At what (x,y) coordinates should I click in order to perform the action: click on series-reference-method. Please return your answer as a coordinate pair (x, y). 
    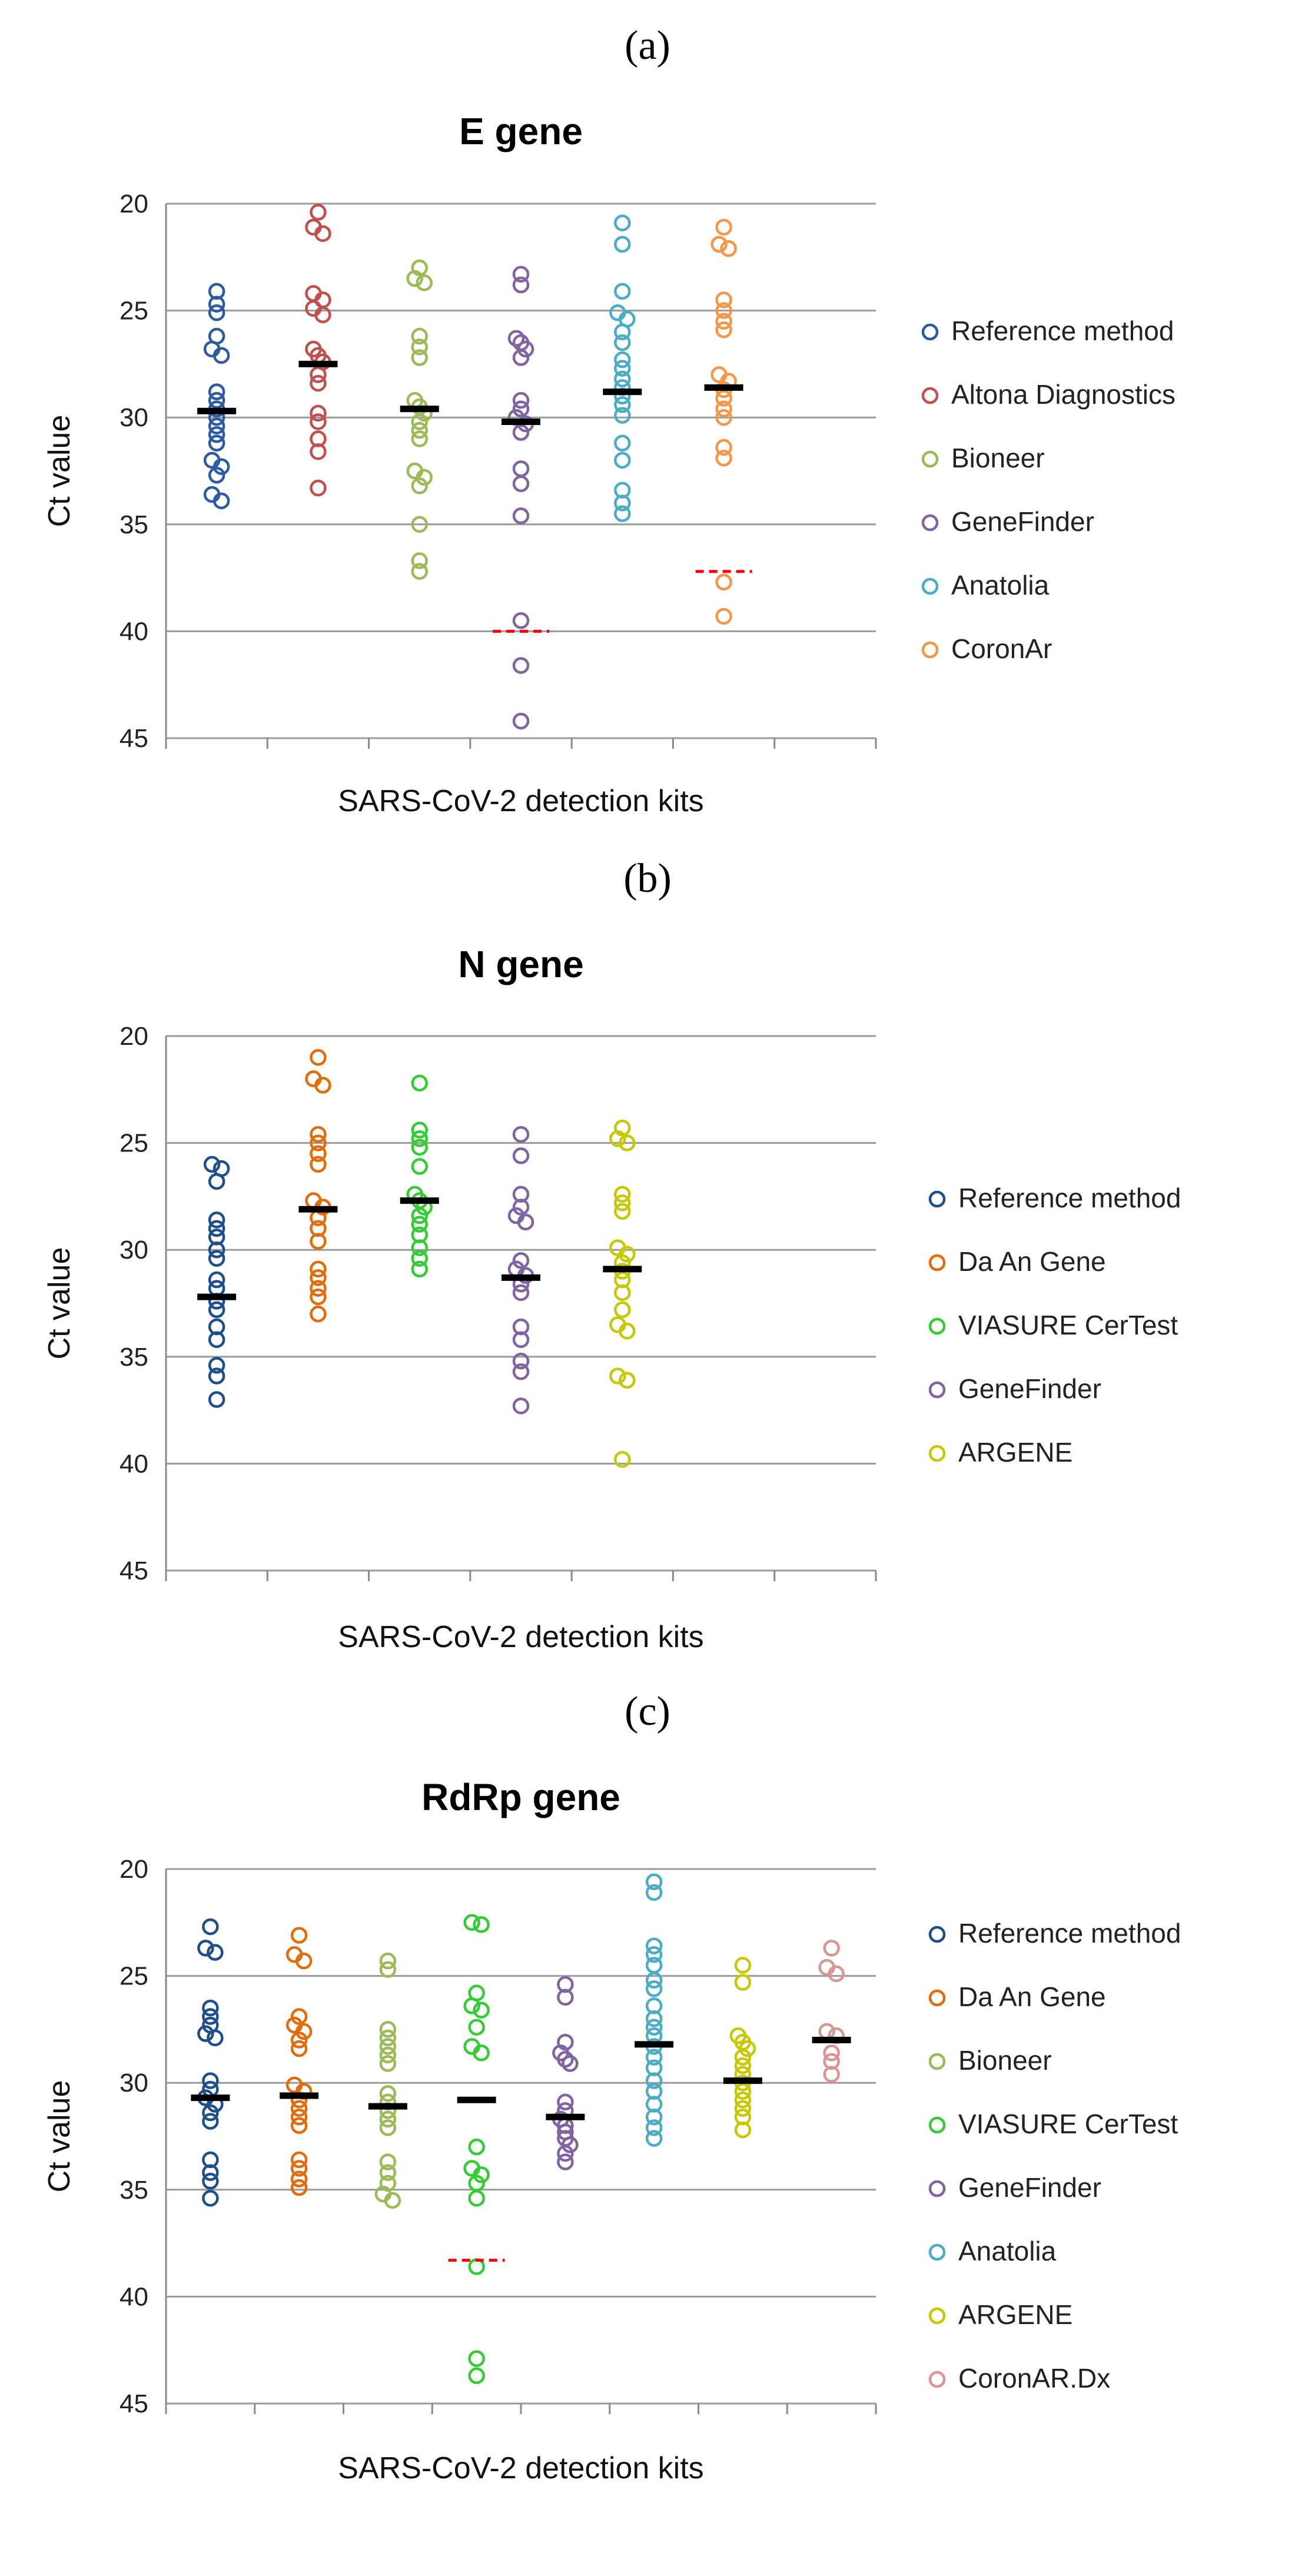
    Looking at the image, I should click on (217, 1282).